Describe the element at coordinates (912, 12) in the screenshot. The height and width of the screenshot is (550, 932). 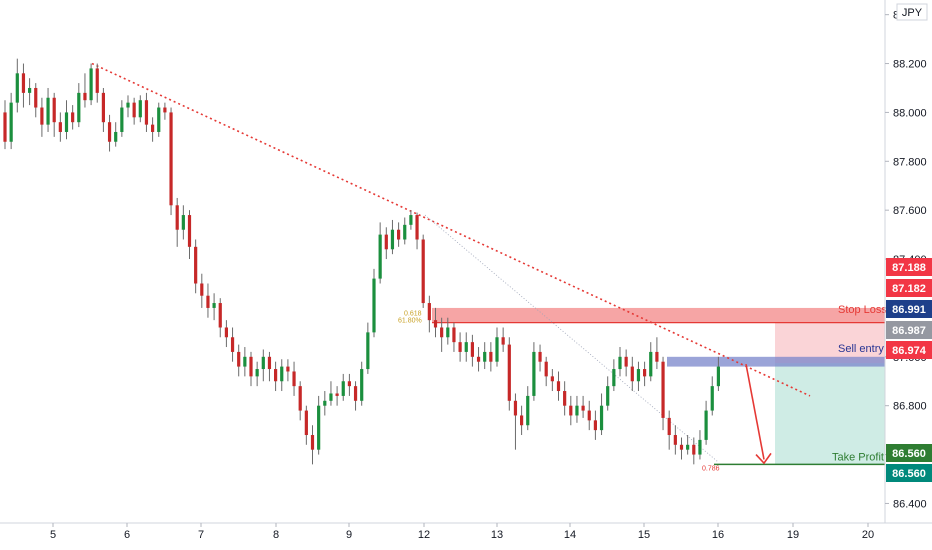
I see `symbol-badge` at that location.